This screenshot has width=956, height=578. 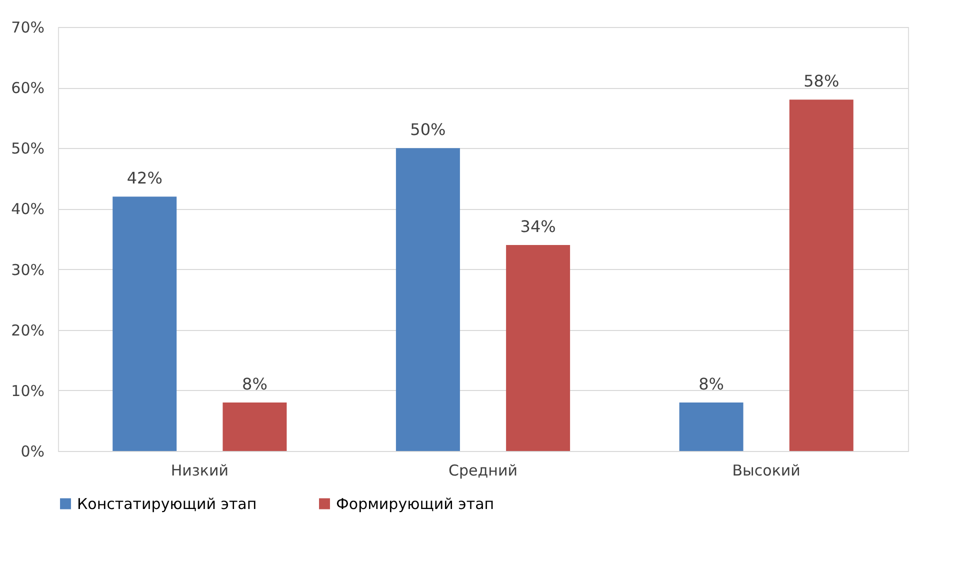 I want to click on x-tick-label: Средний, so click(x=483, y=471).